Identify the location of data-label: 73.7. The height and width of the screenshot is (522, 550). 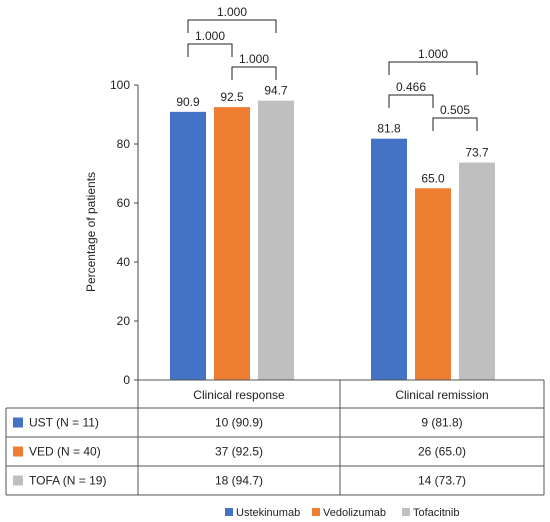
(477, 153).